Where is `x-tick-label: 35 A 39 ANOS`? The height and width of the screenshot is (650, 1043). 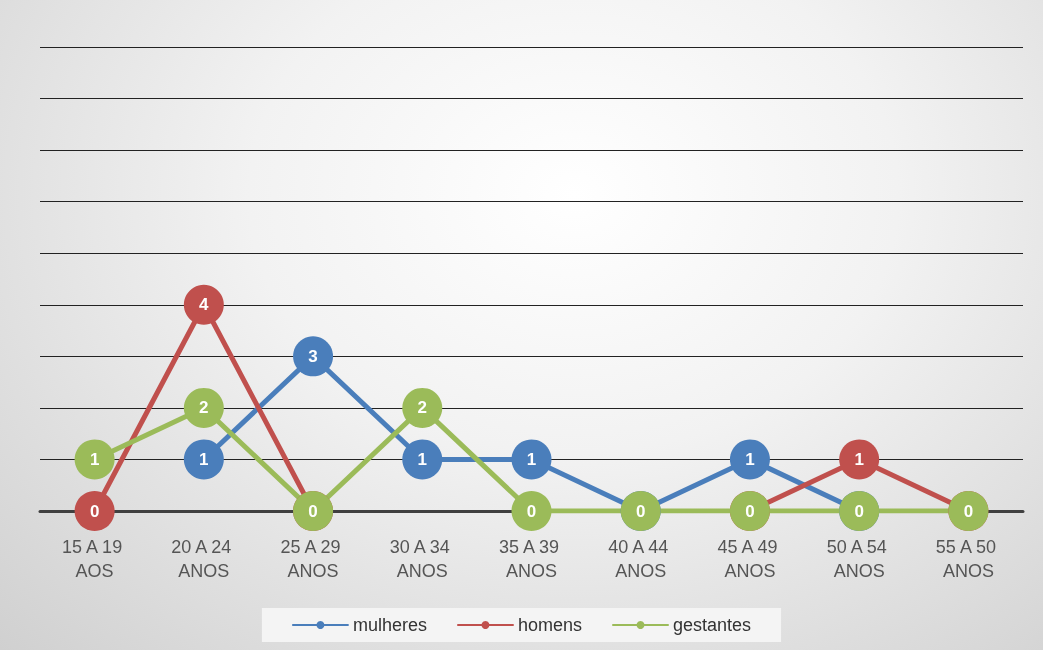 x-tick-label: 35 A 39 ANOS is located at coordinates (531, 559).